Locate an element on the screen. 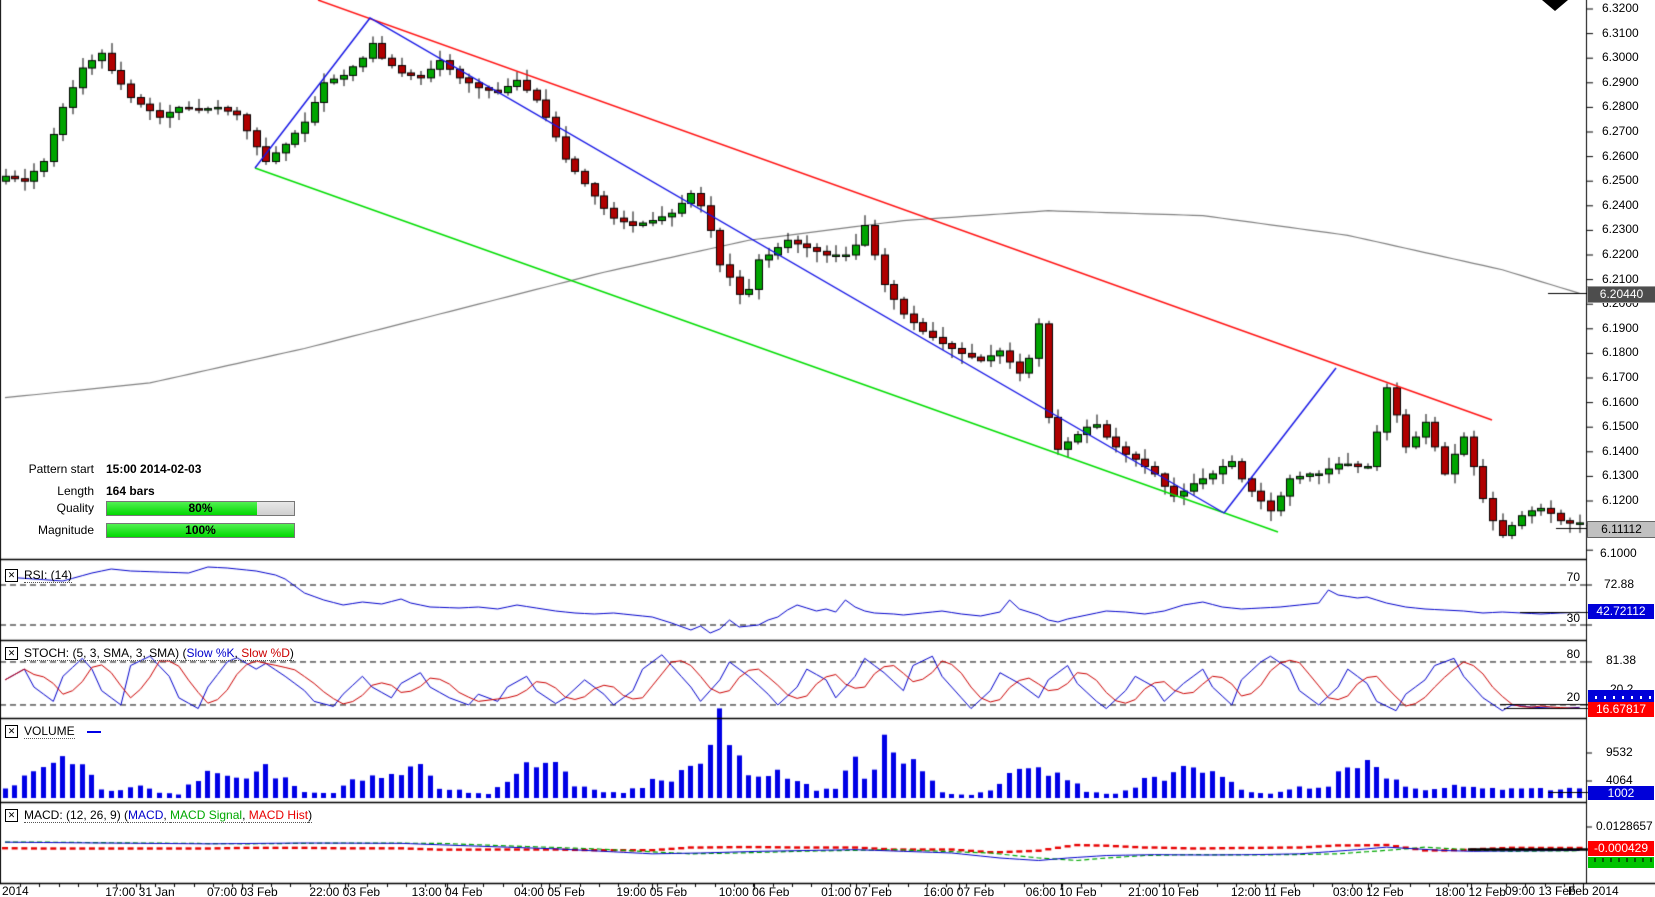 This screenshot has width=1655, height=897. current-price-badge: 6.11112 is located at coordinates (1621, 529).